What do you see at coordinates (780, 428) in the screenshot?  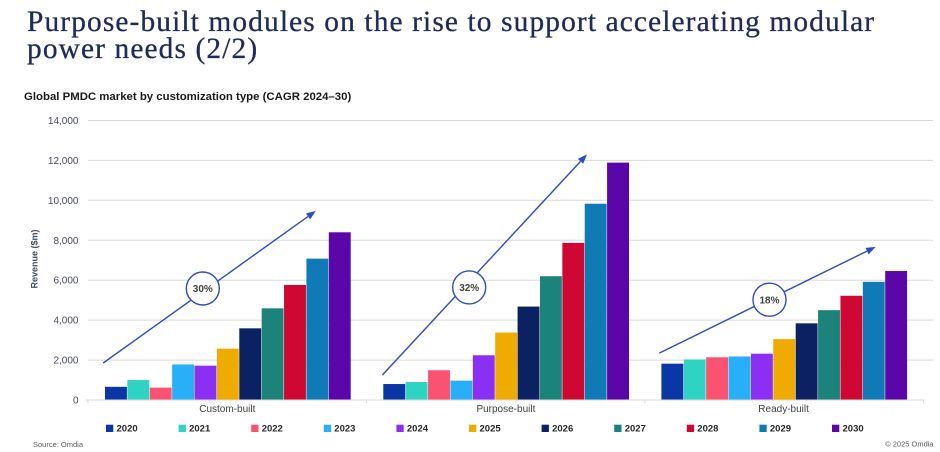 I see `svg-text: 2029` at bounding box center [780, 428].